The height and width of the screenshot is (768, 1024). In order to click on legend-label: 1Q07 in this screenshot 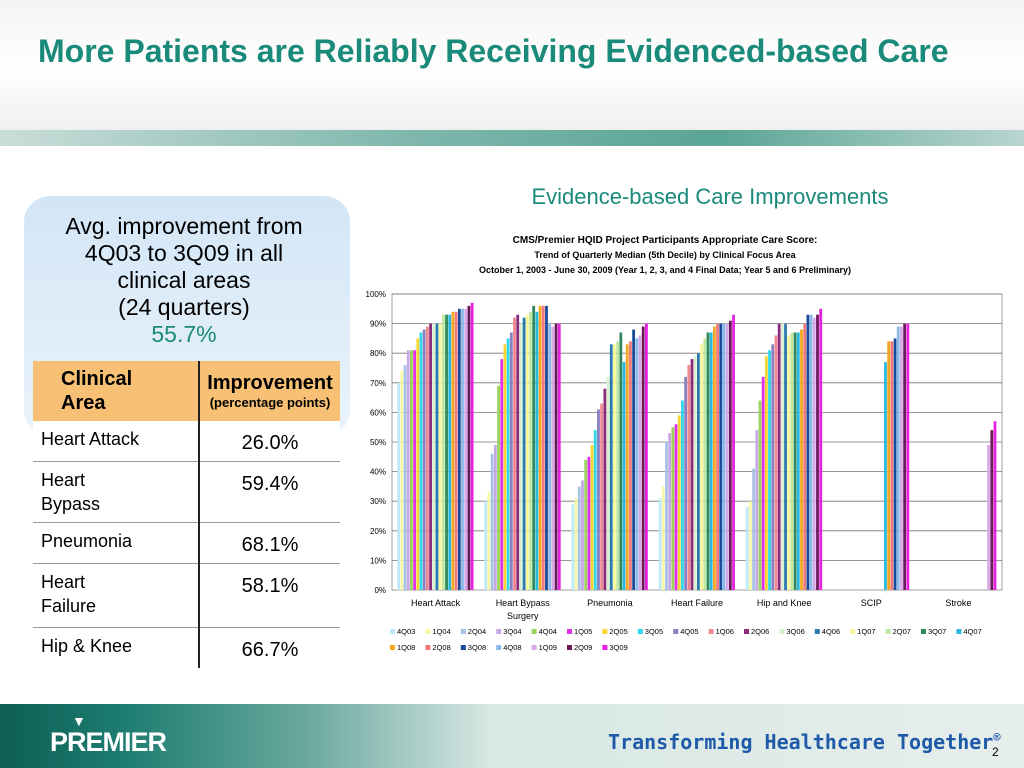, I will do `click(866, 631)`.